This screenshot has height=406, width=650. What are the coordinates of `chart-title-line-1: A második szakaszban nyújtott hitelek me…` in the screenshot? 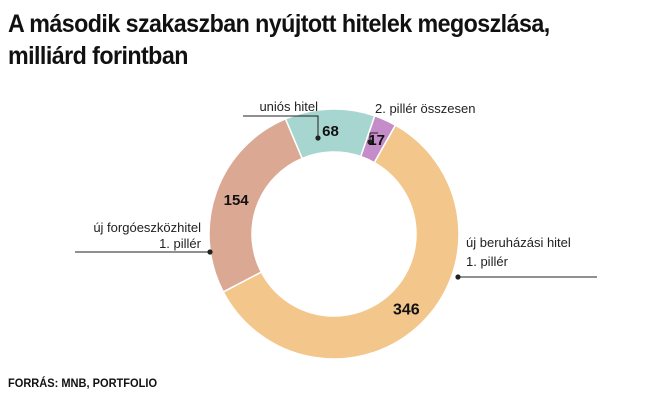 It's located at (279, 24).